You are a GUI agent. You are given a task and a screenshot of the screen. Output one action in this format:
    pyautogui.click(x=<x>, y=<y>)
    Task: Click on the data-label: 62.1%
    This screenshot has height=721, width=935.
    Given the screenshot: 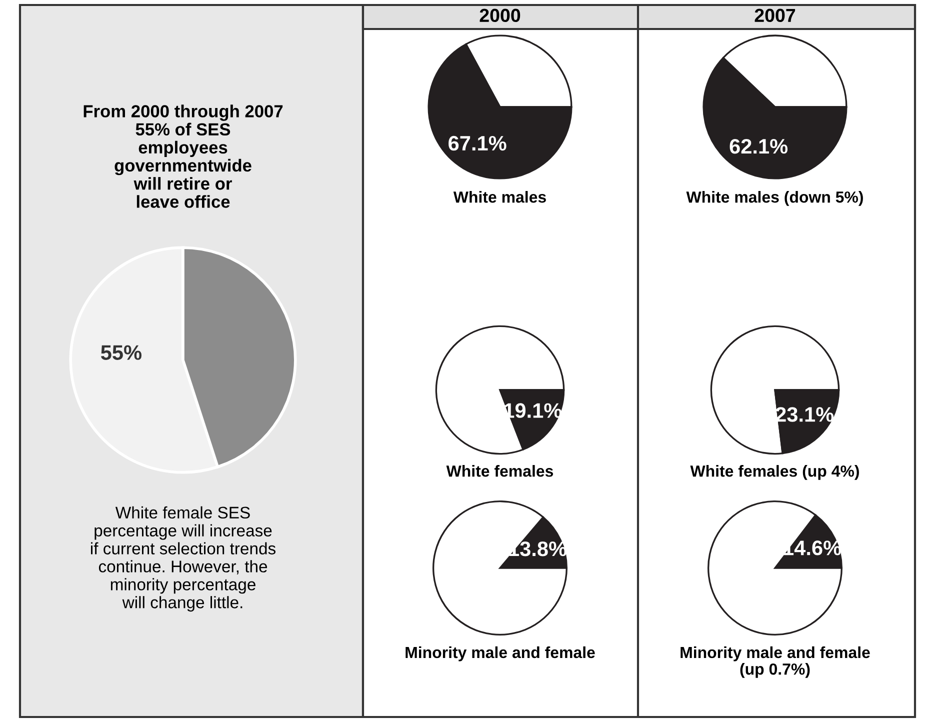 What is the action you would take?
    pyautogui.click(x=759, y=146)
    